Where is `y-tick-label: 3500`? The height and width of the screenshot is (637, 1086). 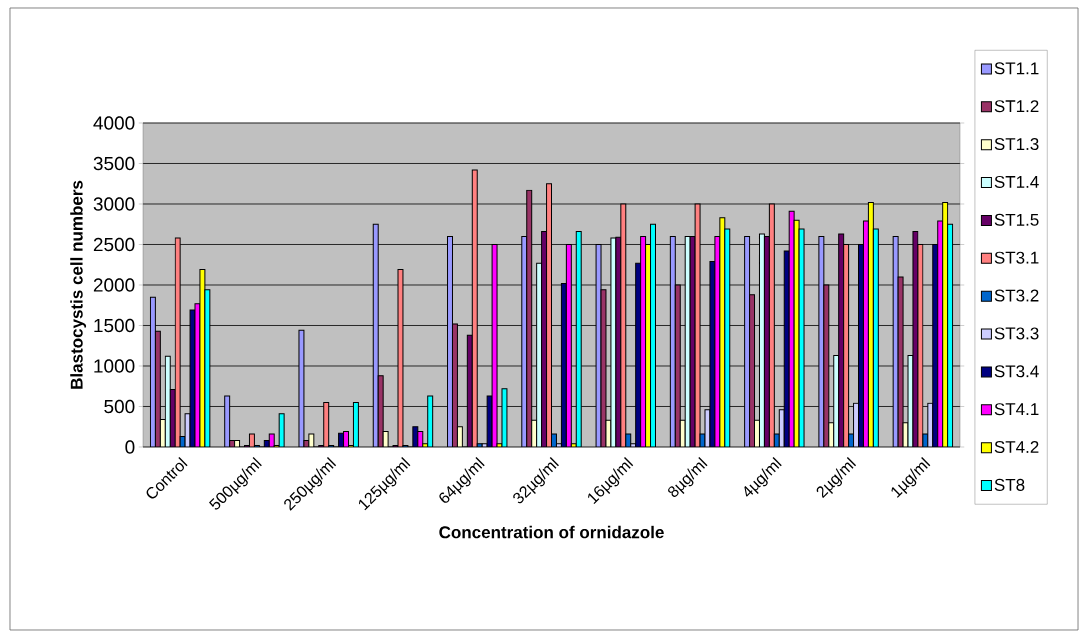
y-tick-label: 3500 is located at coordinates (114, 163).